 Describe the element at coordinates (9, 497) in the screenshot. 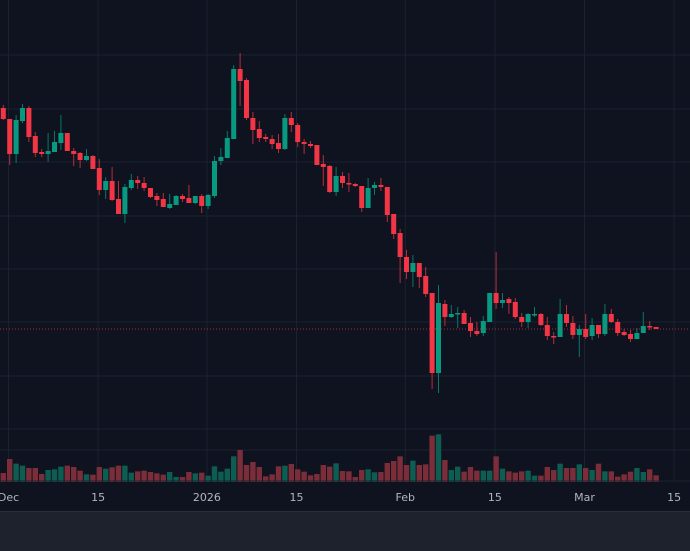

I see `time-axis-label: Dec` at that location.